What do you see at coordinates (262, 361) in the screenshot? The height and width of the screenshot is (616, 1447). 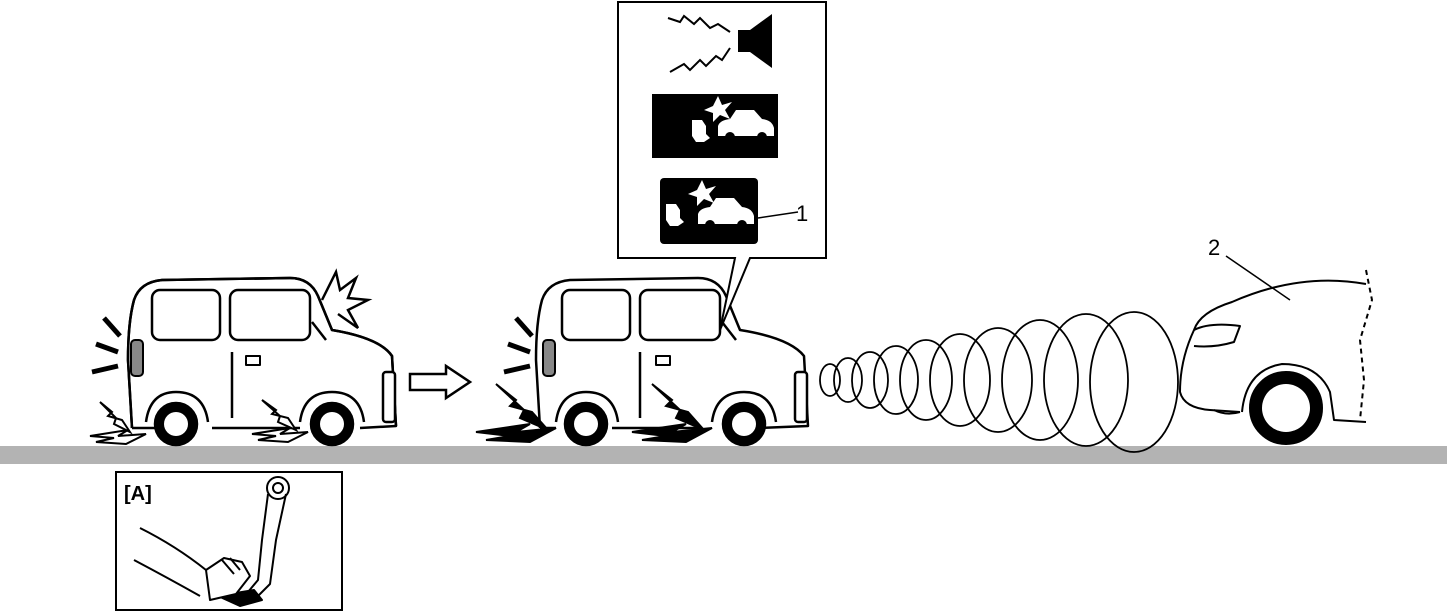 I see `vehicle-braking-left` at bounding box center [262, 361].